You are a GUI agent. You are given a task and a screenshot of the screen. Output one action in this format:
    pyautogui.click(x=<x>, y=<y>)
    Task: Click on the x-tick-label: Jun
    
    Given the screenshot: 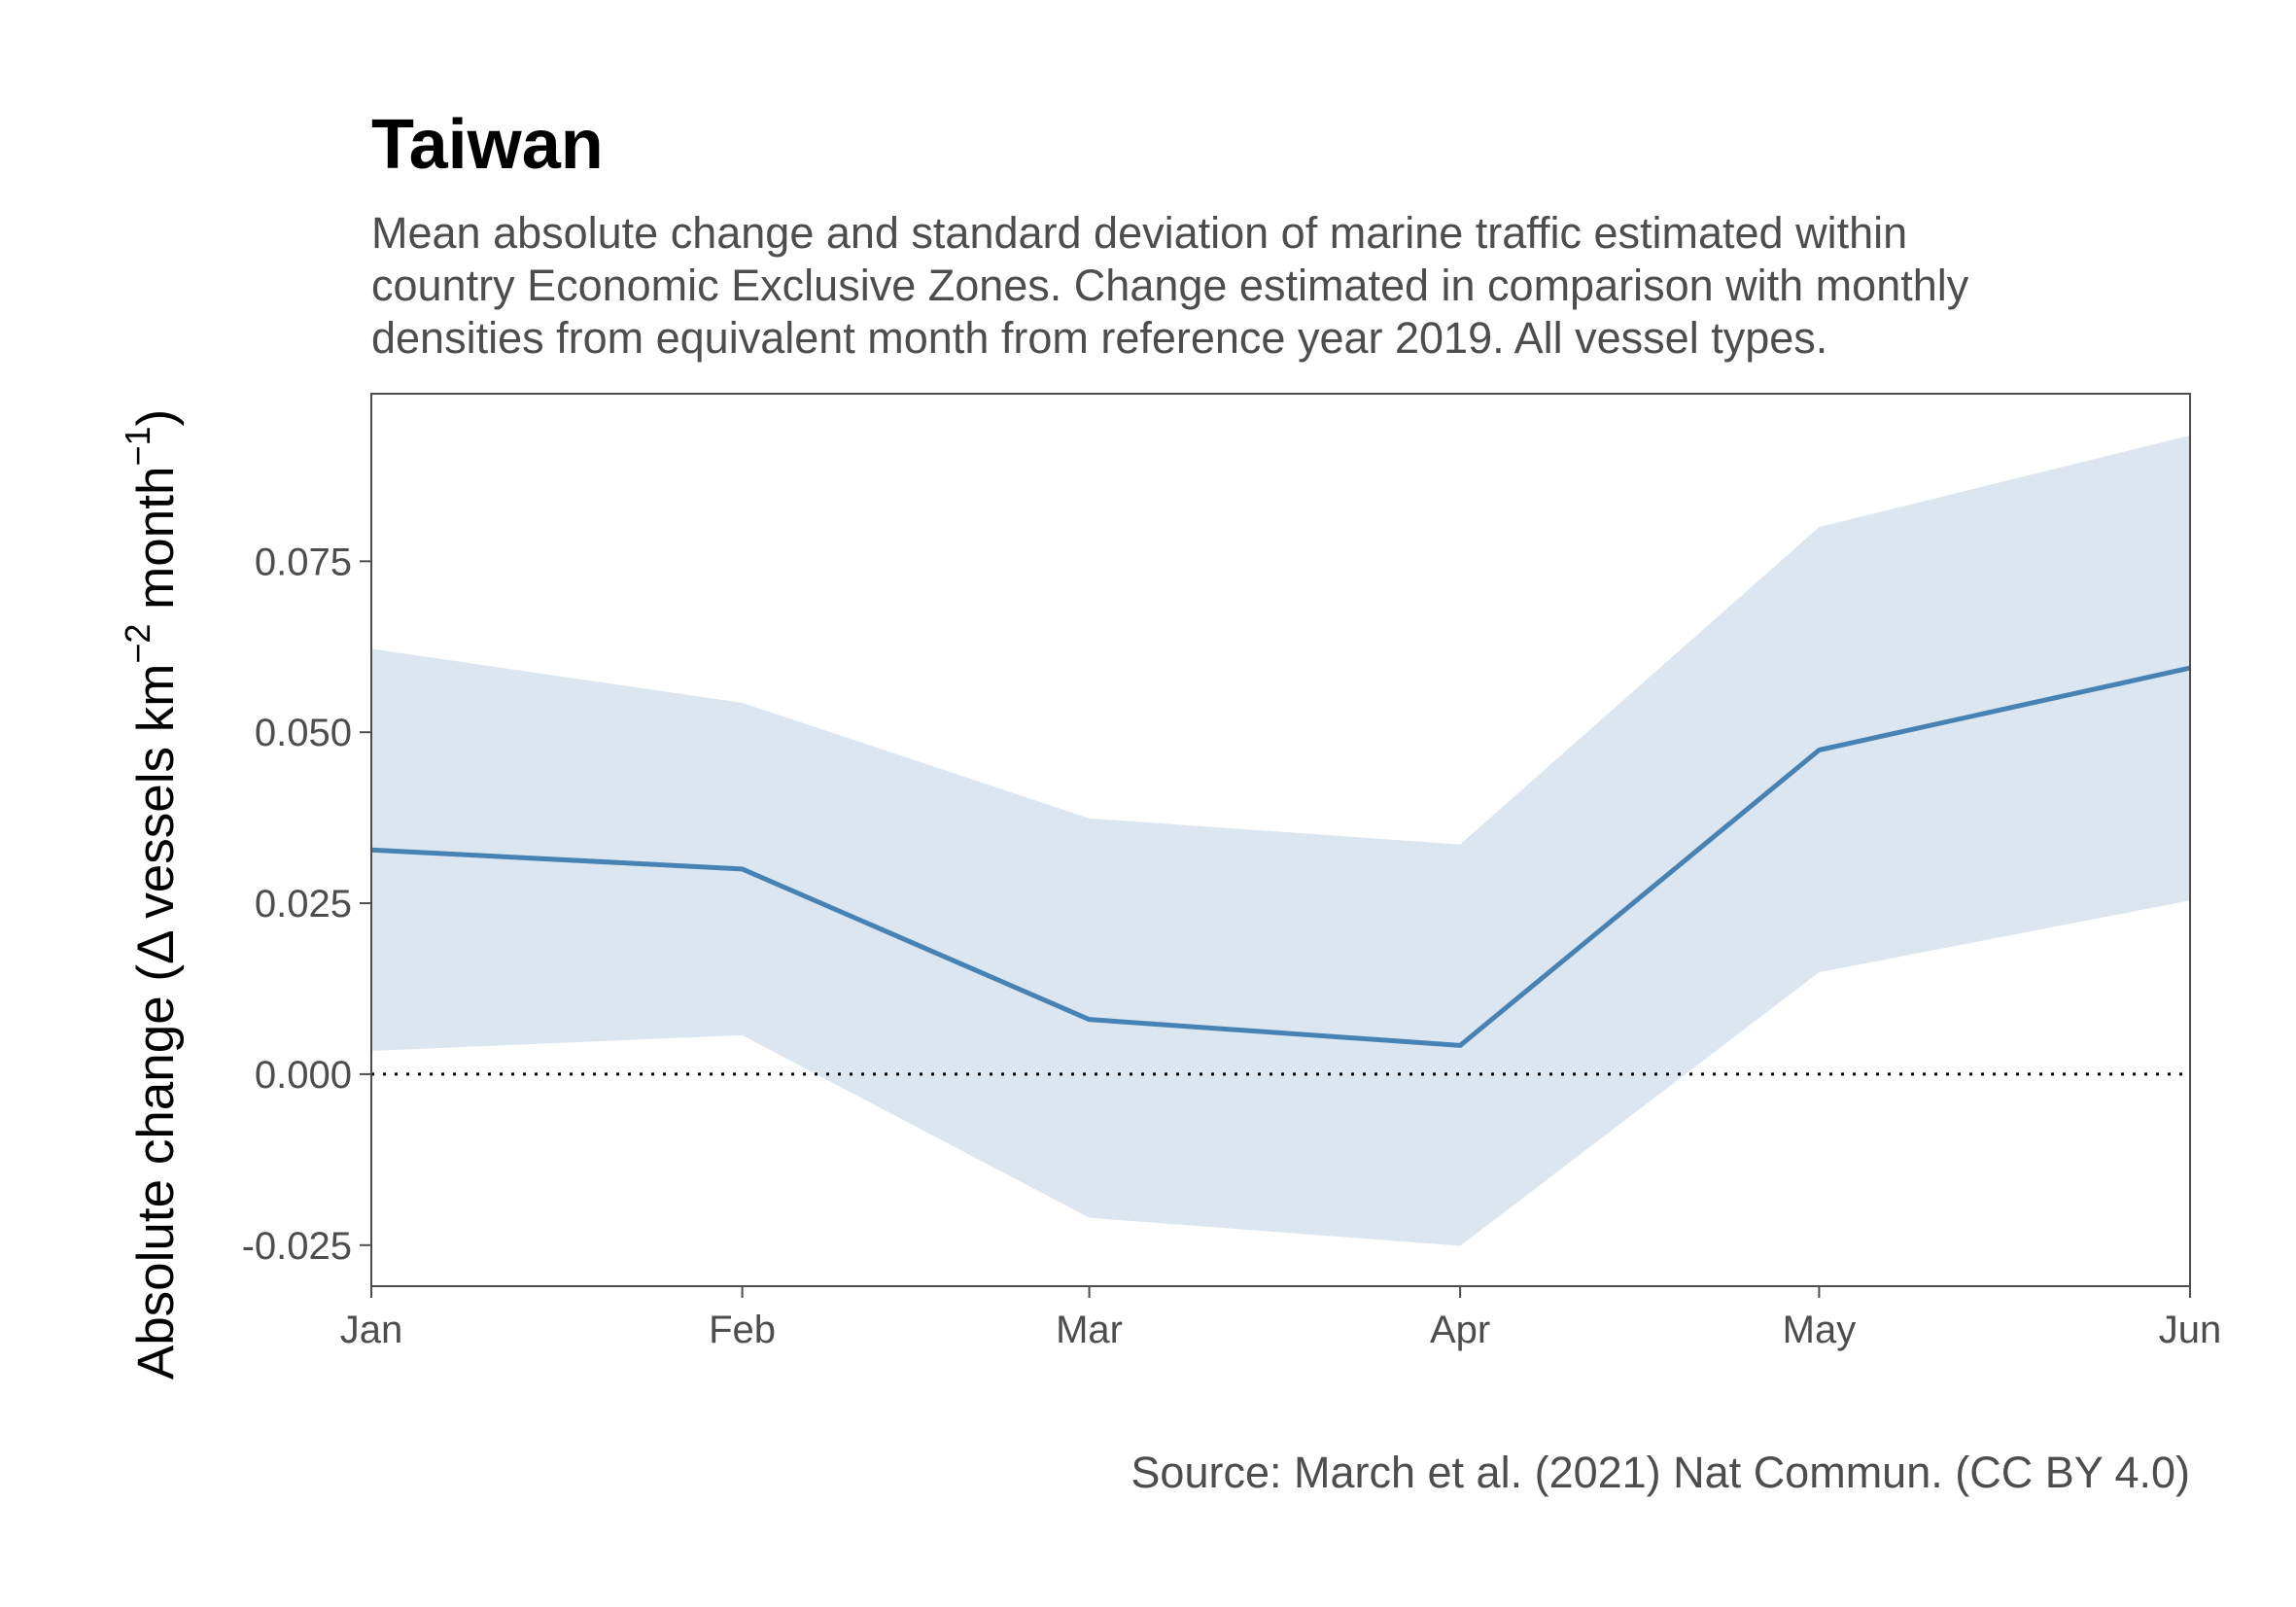 What is the action you would take?
    pyautogui.click(x=2190, y=1330)
    